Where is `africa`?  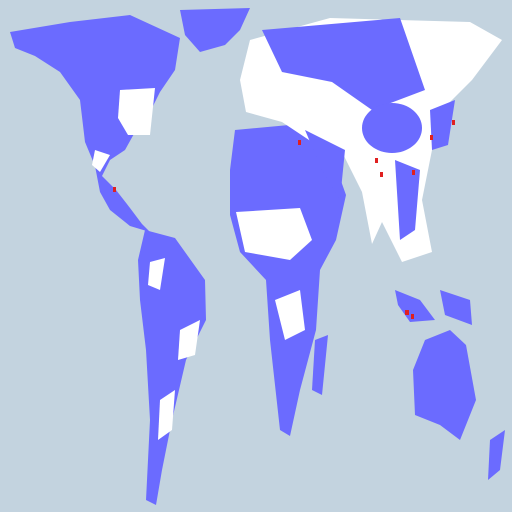 africa is located at coordinates (288, 280).